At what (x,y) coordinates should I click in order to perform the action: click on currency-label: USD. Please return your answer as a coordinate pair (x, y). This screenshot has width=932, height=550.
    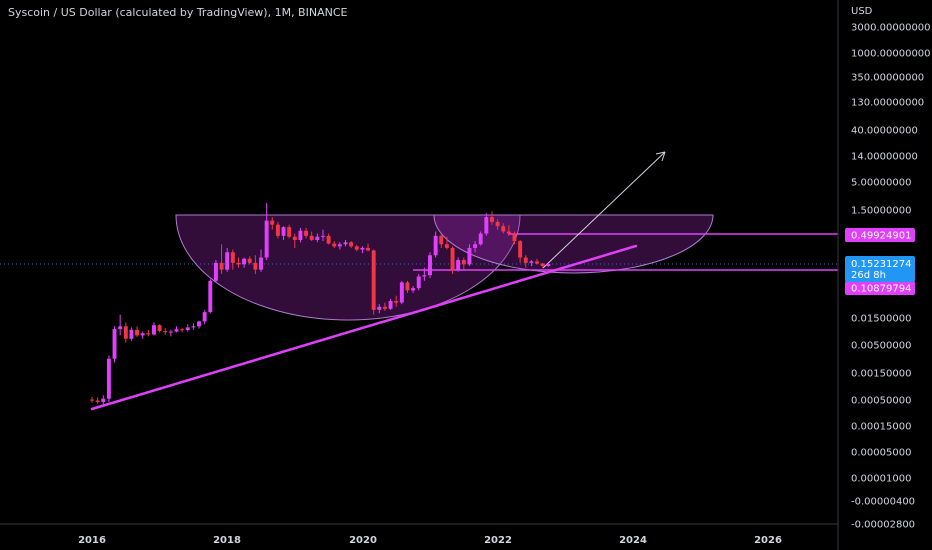
    Looking at the image, I should click on (862, 11).